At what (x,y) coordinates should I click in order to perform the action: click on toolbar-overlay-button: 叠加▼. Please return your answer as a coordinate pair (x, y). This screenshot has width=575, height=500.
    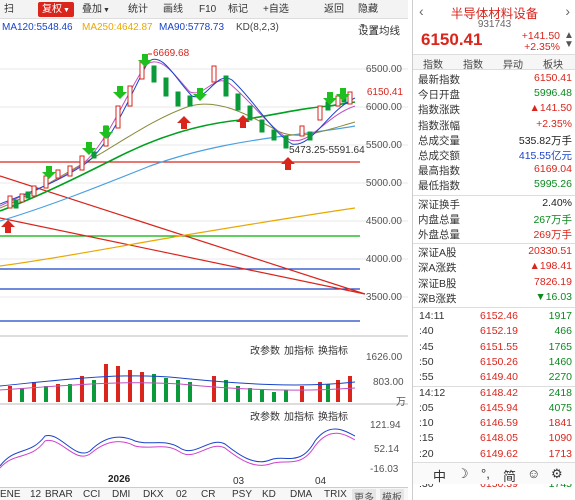
    Looking at the image, I should click on (96, 9).